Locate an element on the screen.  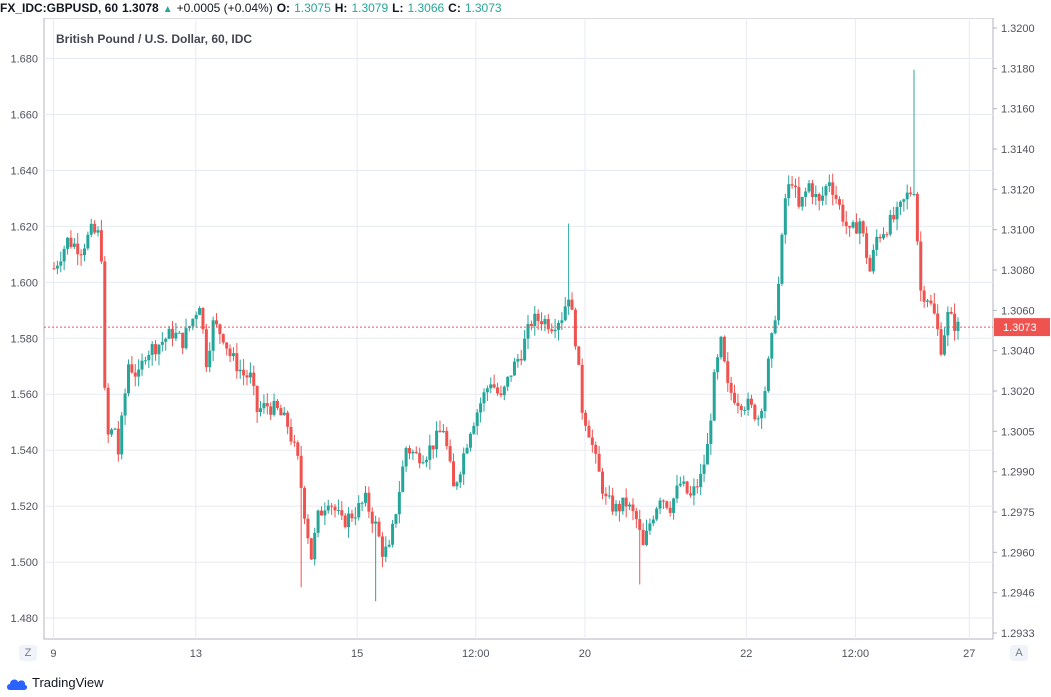
x-tick-label: 22 is located at coordinates (746, 654).